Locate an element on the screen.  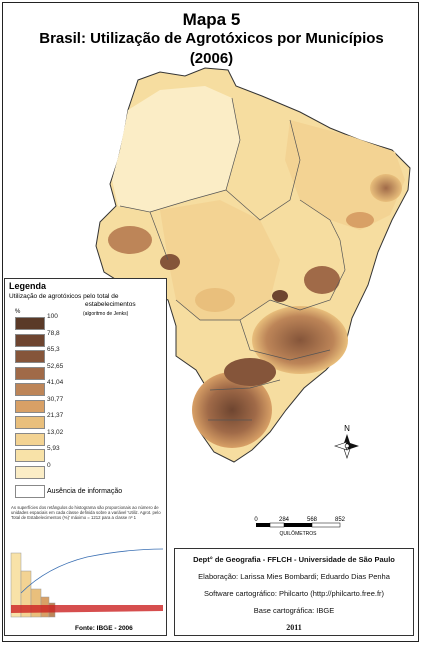
legend-algorithm: (algoritmo de Jenks) is located at coordinates (106, 314).